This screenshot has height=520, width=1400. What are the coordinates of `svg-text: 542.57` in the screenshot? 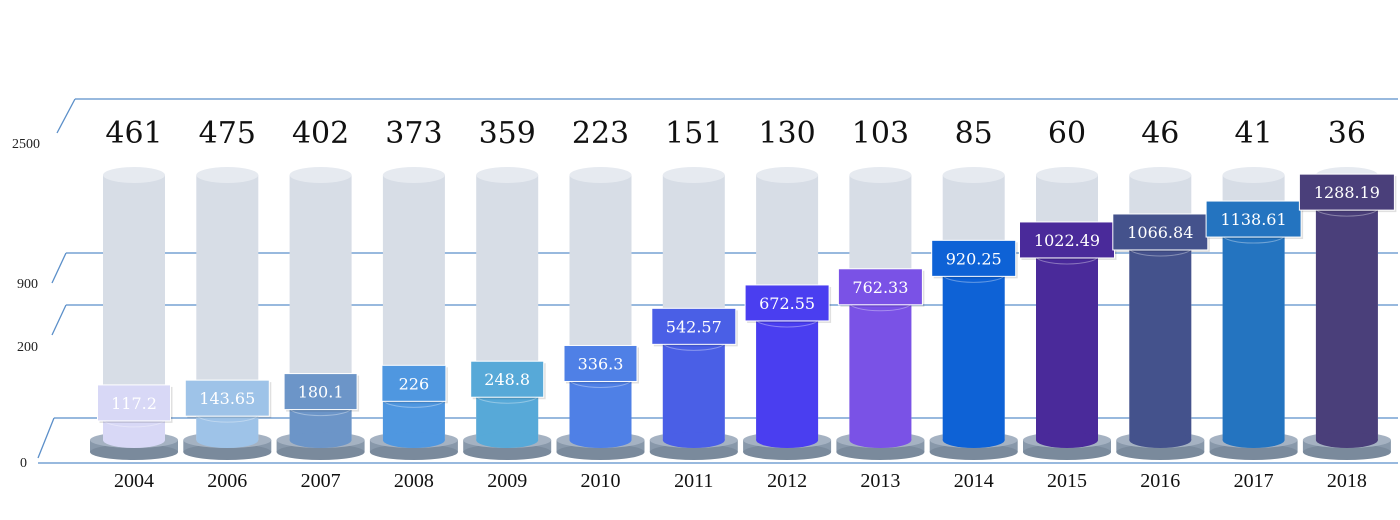 It's located at (694, 326).